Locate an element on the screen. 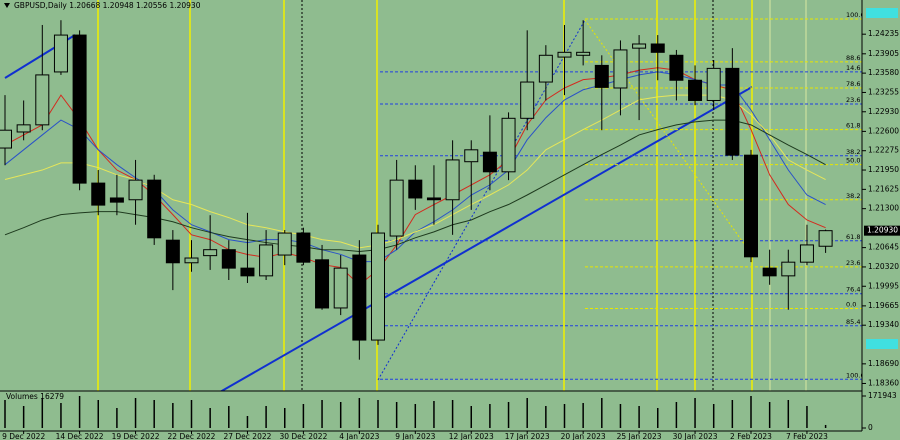 The width and height of the screenshot is (900, 440). y-tick-label: 1.20320 is located at coordinates (883, 266).